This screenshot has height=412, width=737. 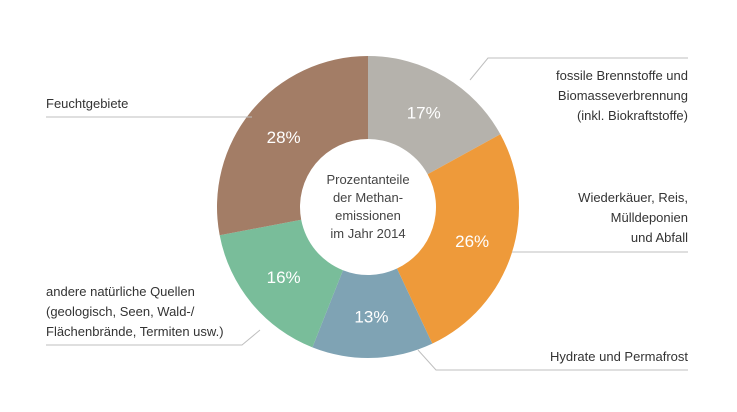 What do you see at coordinates (424, 113) in the screenshot?
I see `slice-value-0: 17%` at bounding box center [424, 113].